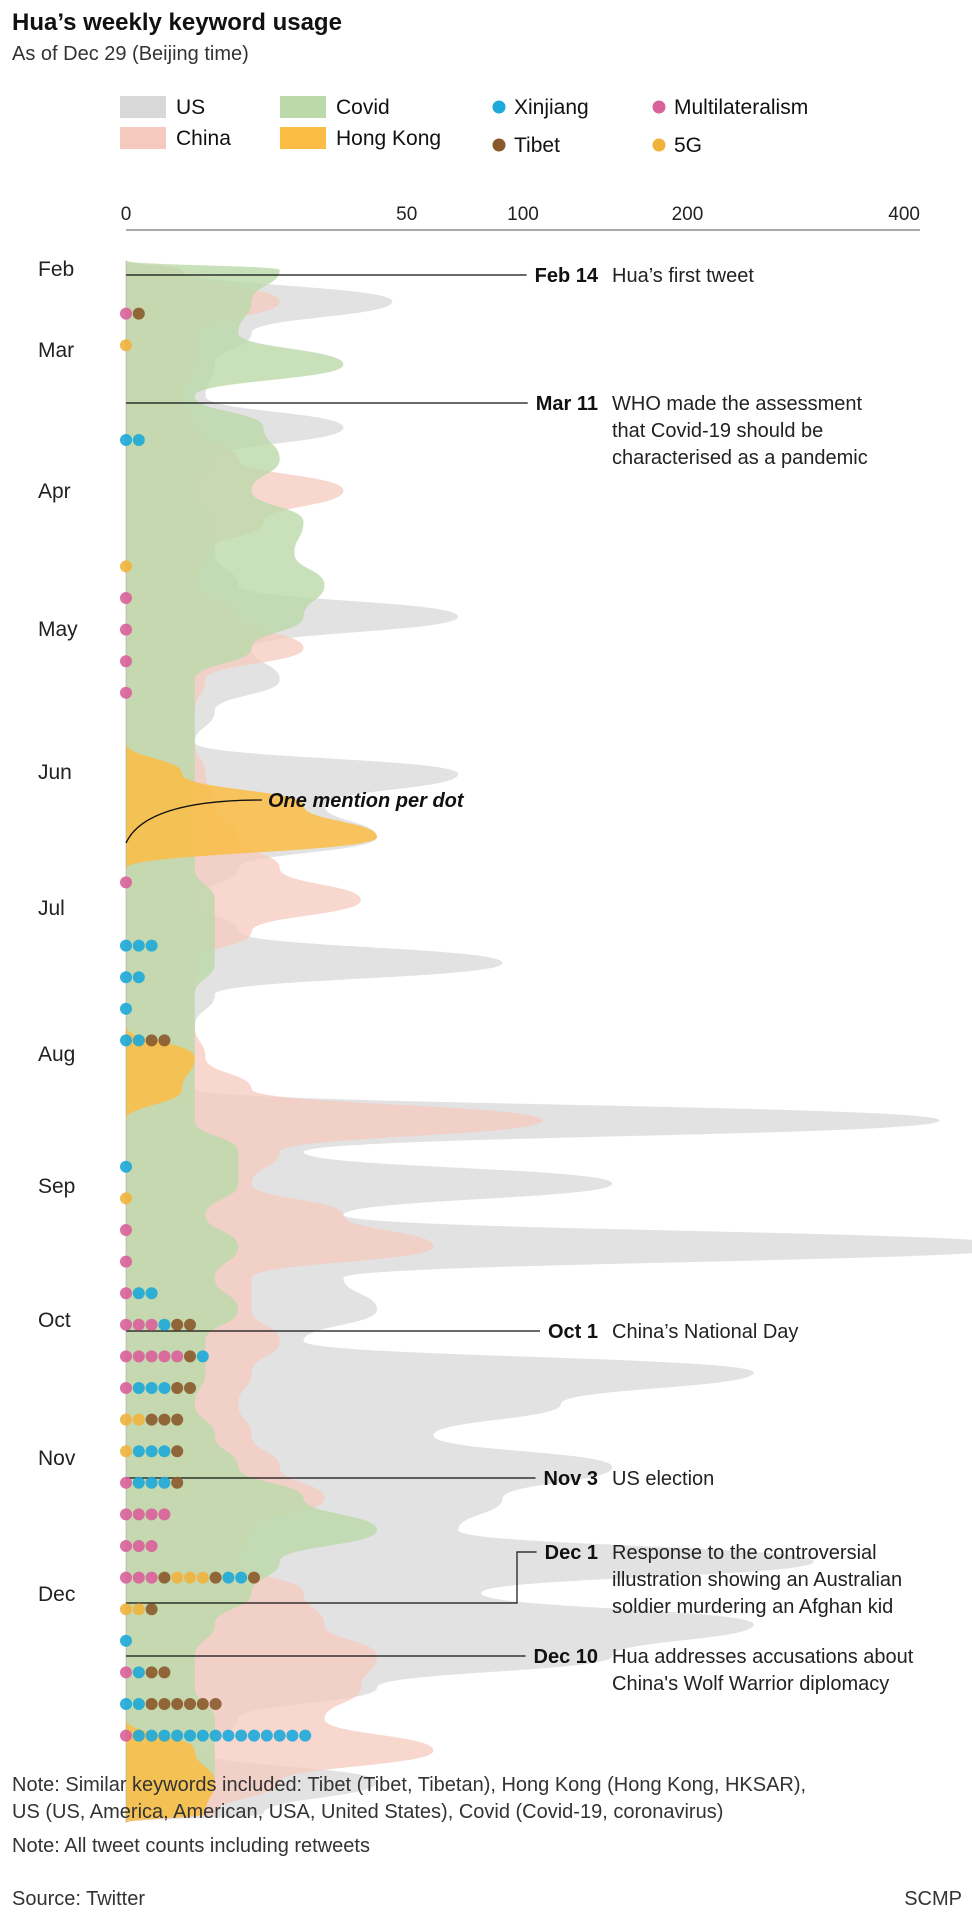 The width and height of the screenshot is (972, 1915). I want to click on month-labels: Feb Mar Apr May Jun Jul Aug Sep Oct Nov Dec, so click(58, 932).